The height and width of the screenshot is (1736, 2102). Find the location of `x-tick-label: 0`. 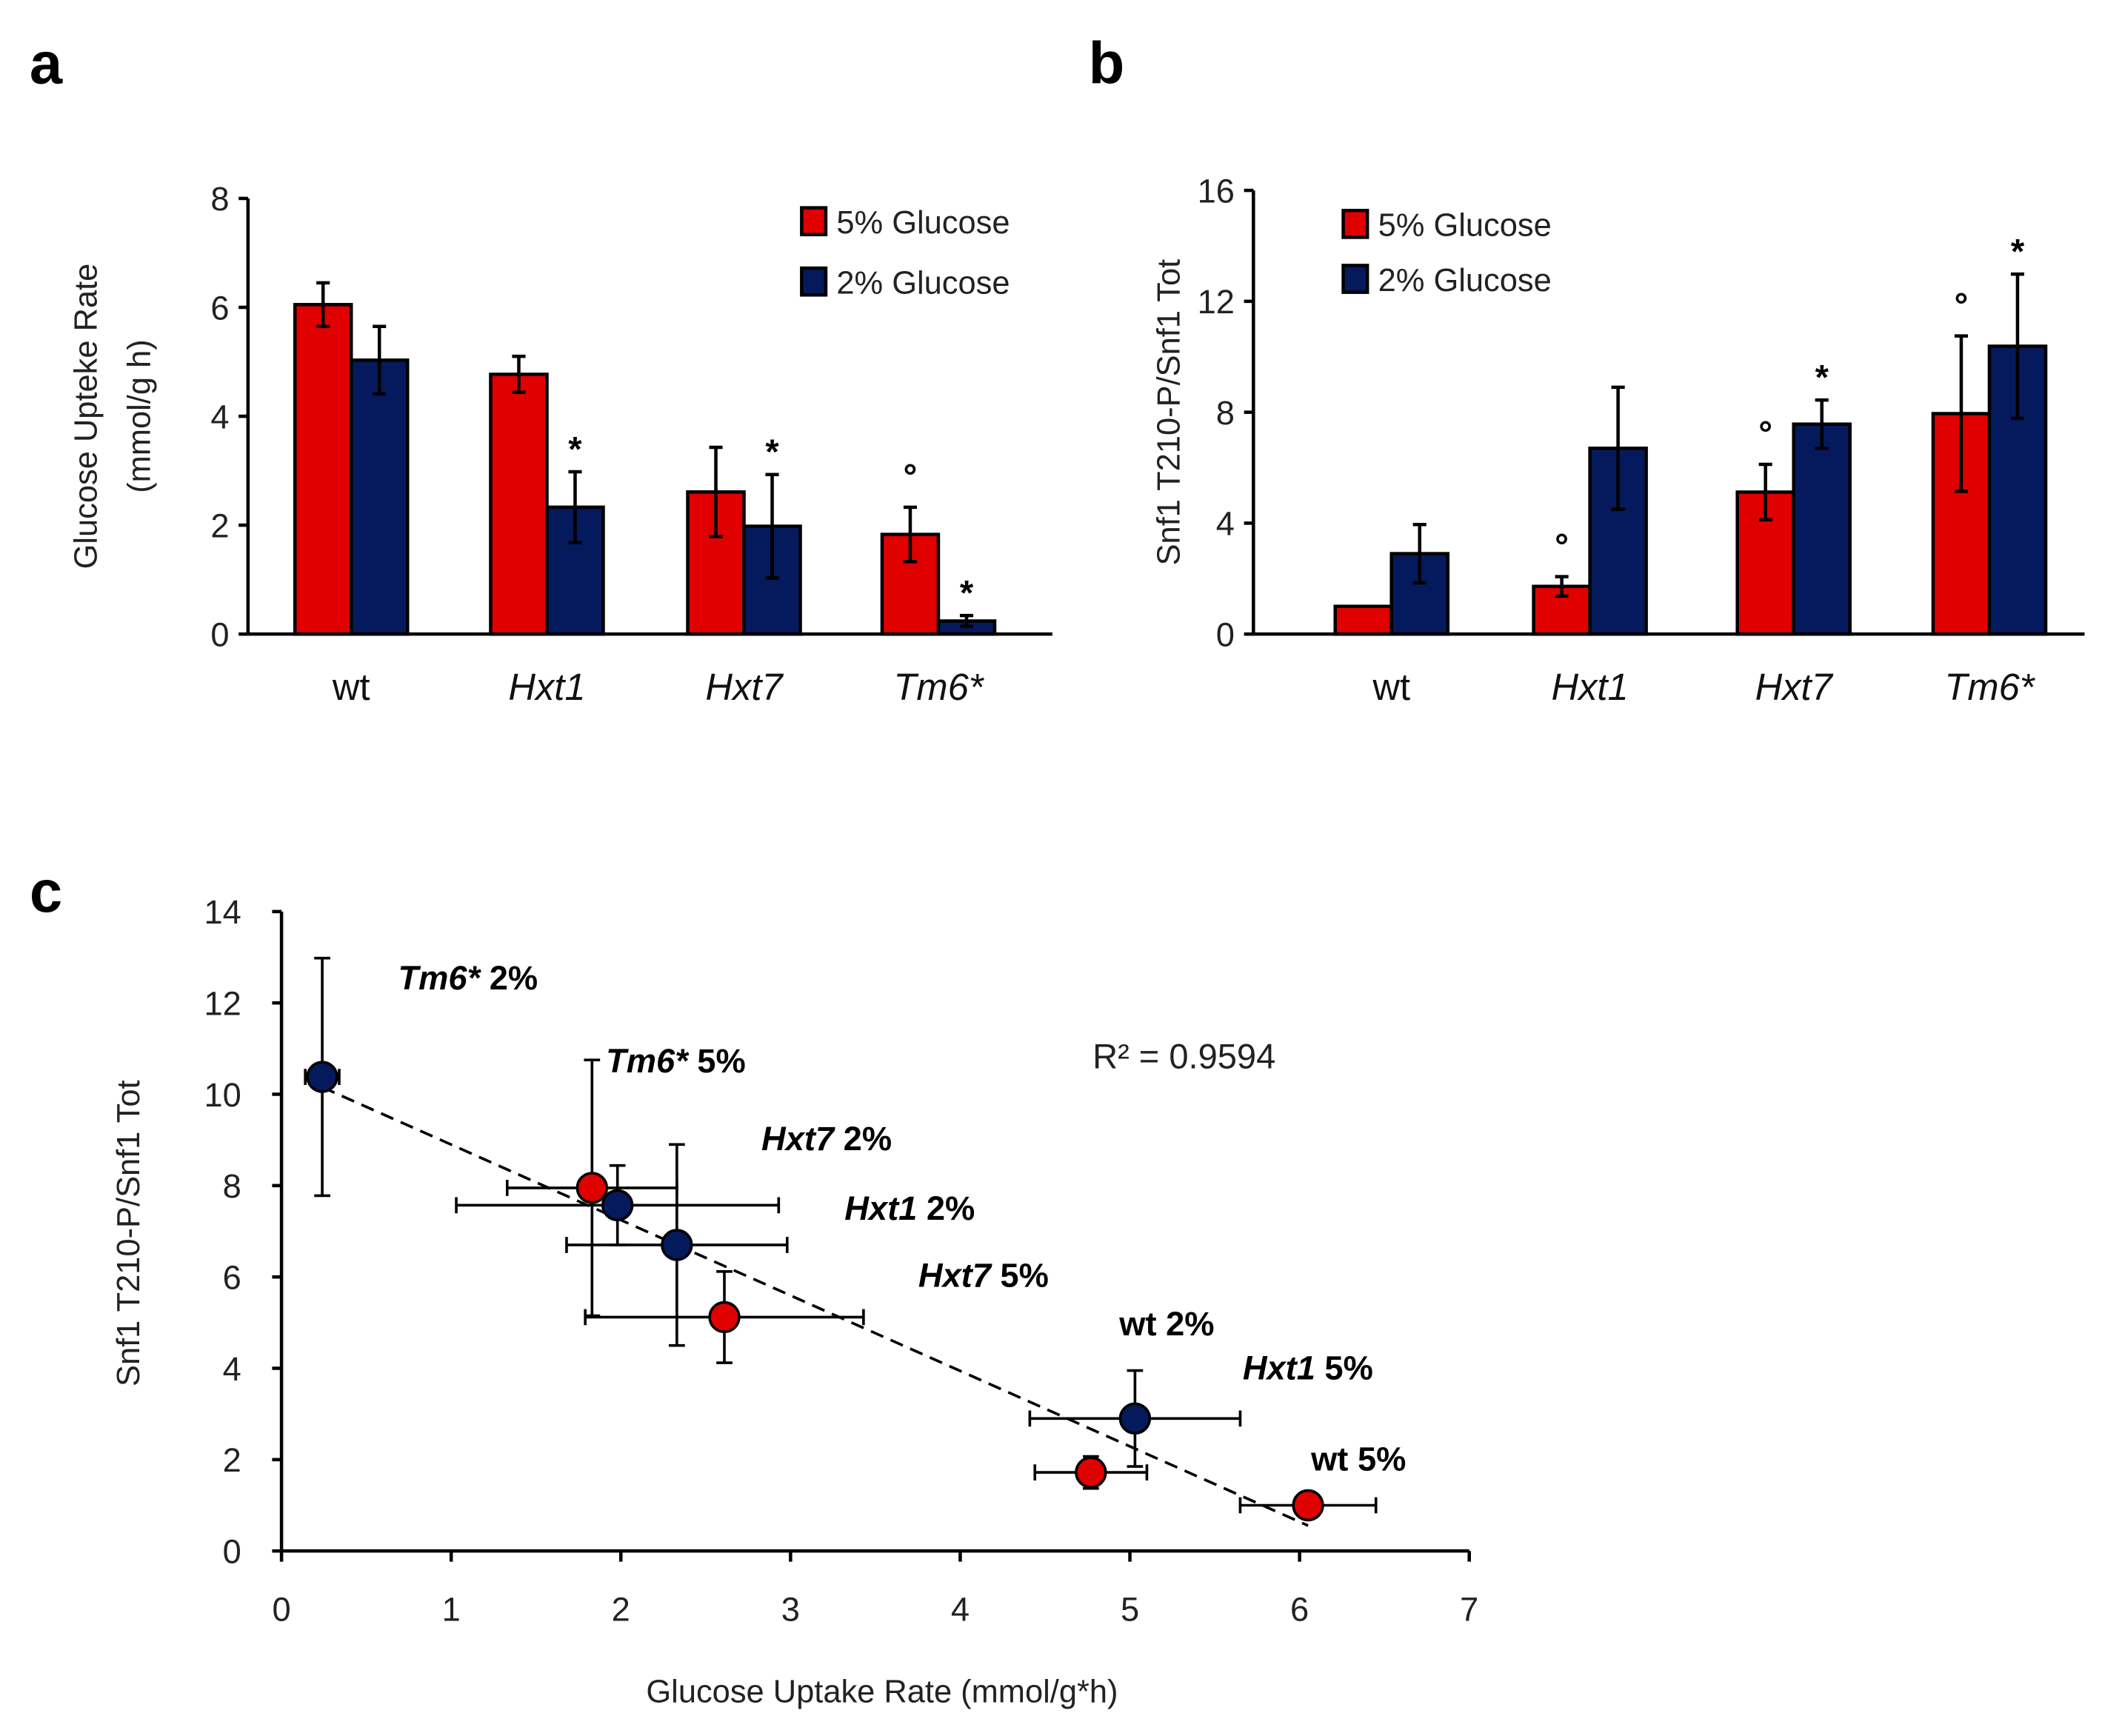

x-tick-label: 0 is located at coordinates (282, 1609).